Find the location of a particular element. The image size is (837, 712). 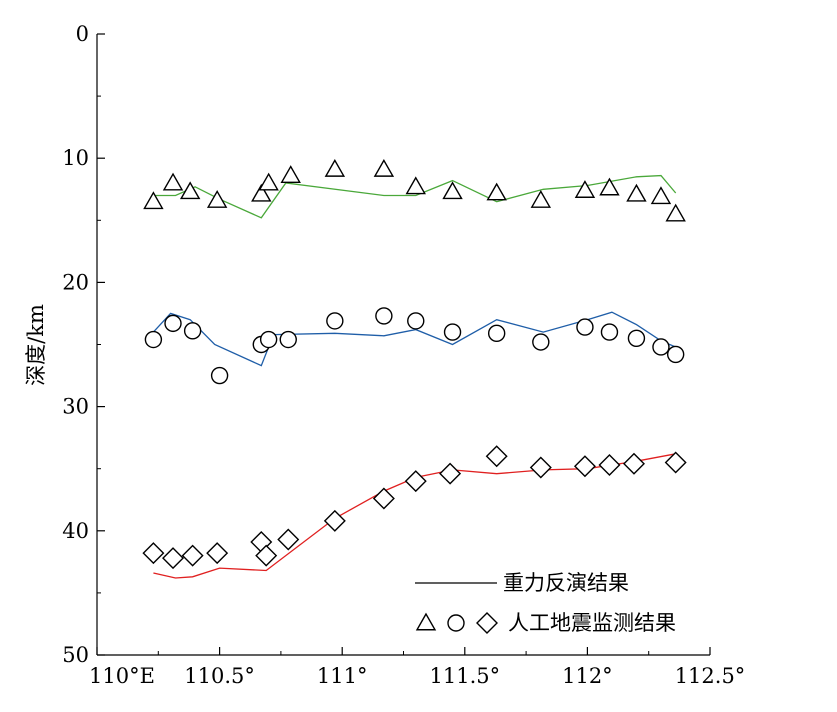

x-tick-label: 112.5° is located at coordinates (710, 676).